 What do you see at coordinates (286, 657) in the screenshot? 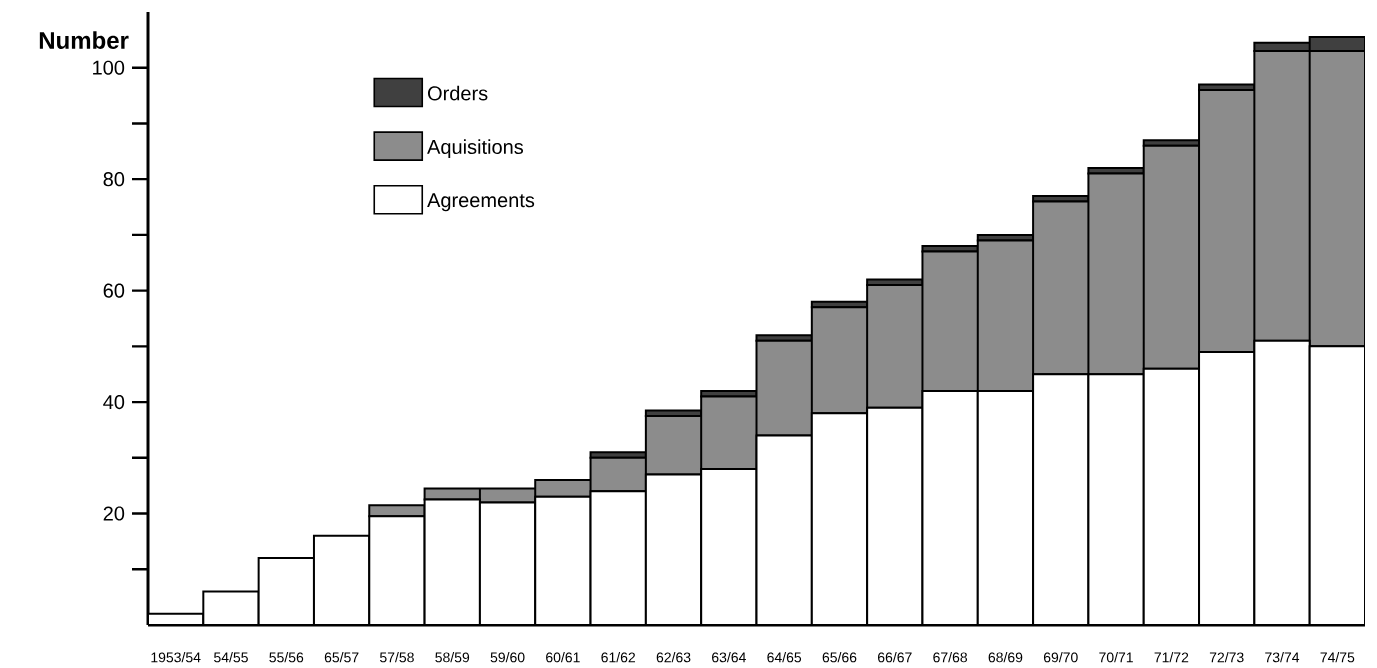
I see `x-tick-label: 55/56` at bounding box center [286, 657].